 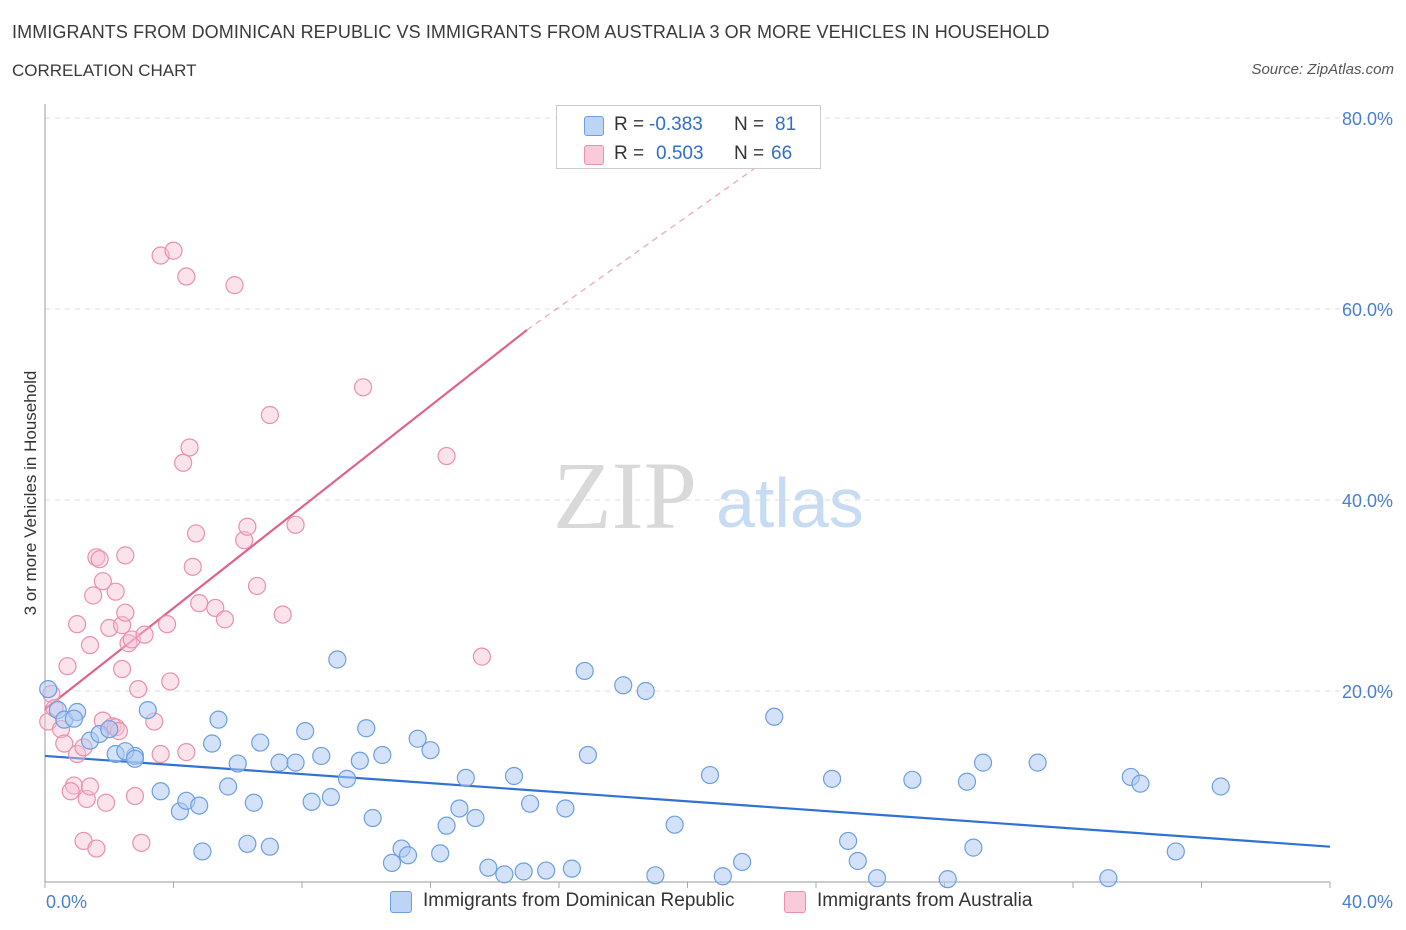 What do you see at coordinates (1367, 310) in the screenshot?
I see `y-tick-label: 60.0%` at bounding box center [1367, 310].